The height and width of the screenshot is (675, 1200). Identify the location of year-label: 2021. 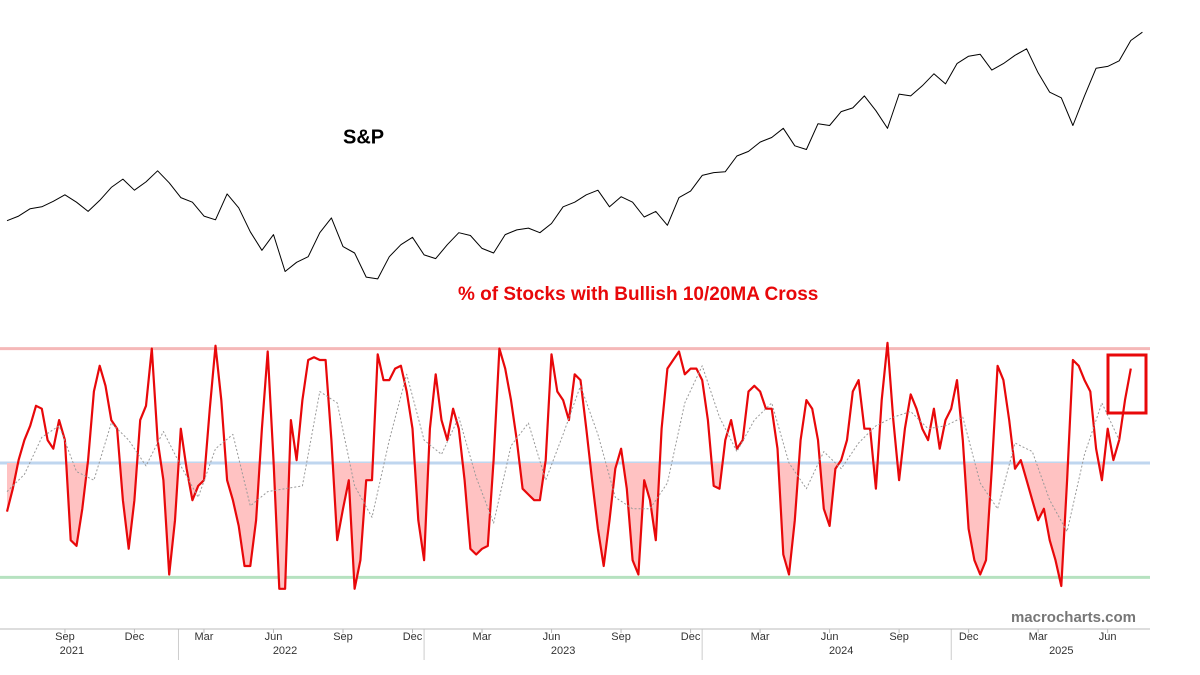
(72, 651).